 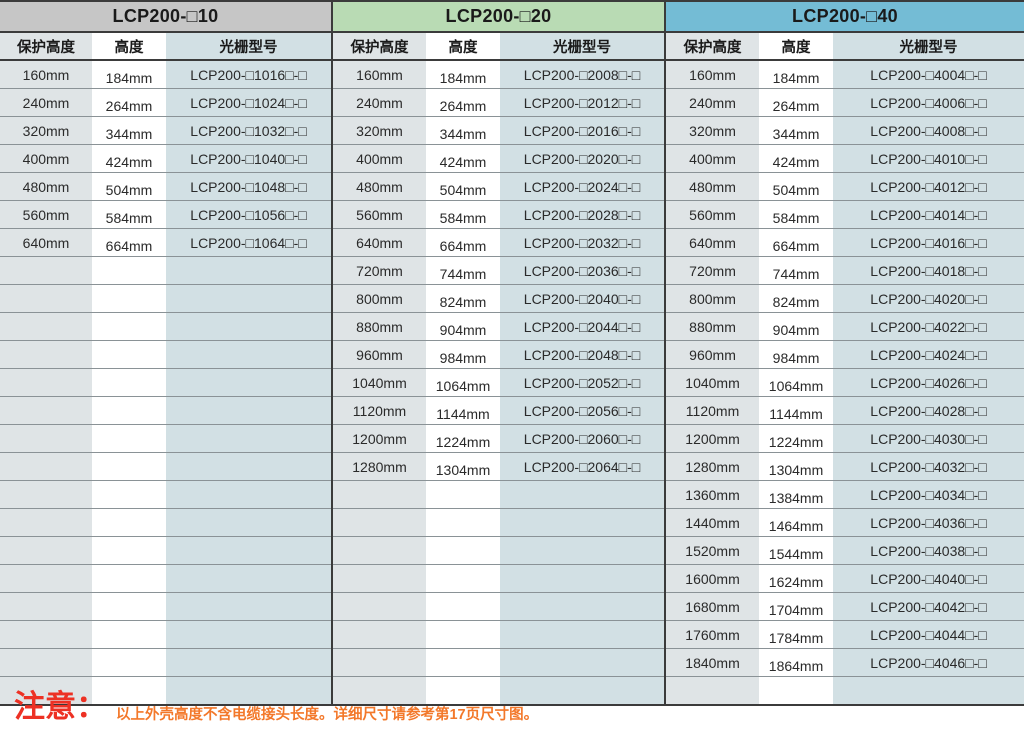 What do you see at coordinates (46, 46) in the screenshot?
I see `col-header-protect-height-1: 保护高度` at bounding box center [46, 46].